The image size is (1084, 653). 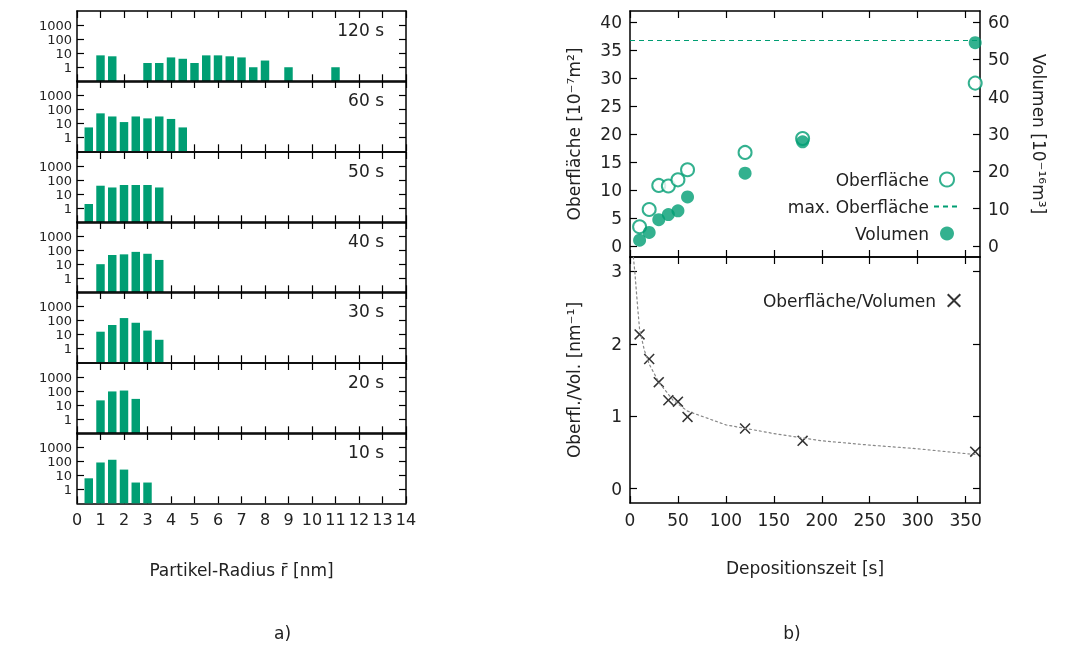 What do you see at coordinates (359, 519) in the screenshot?
I see `x-tick-label: 12` at bounding box center [359, 519].